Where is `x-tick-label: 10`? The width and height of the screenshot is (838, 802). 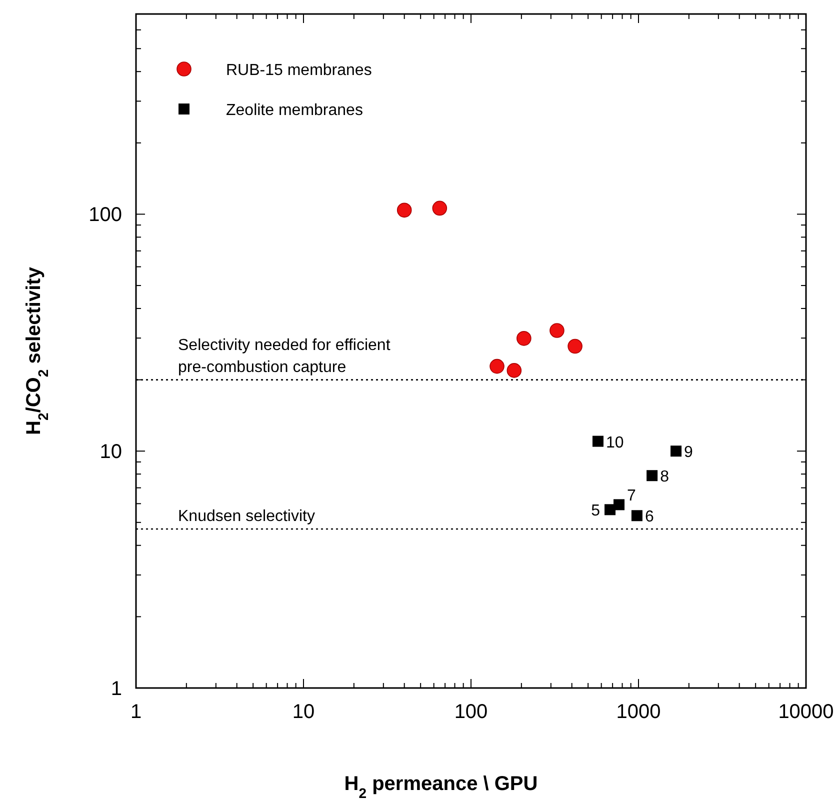 x-tick-label: 10 is located at coordinates (303, 712).